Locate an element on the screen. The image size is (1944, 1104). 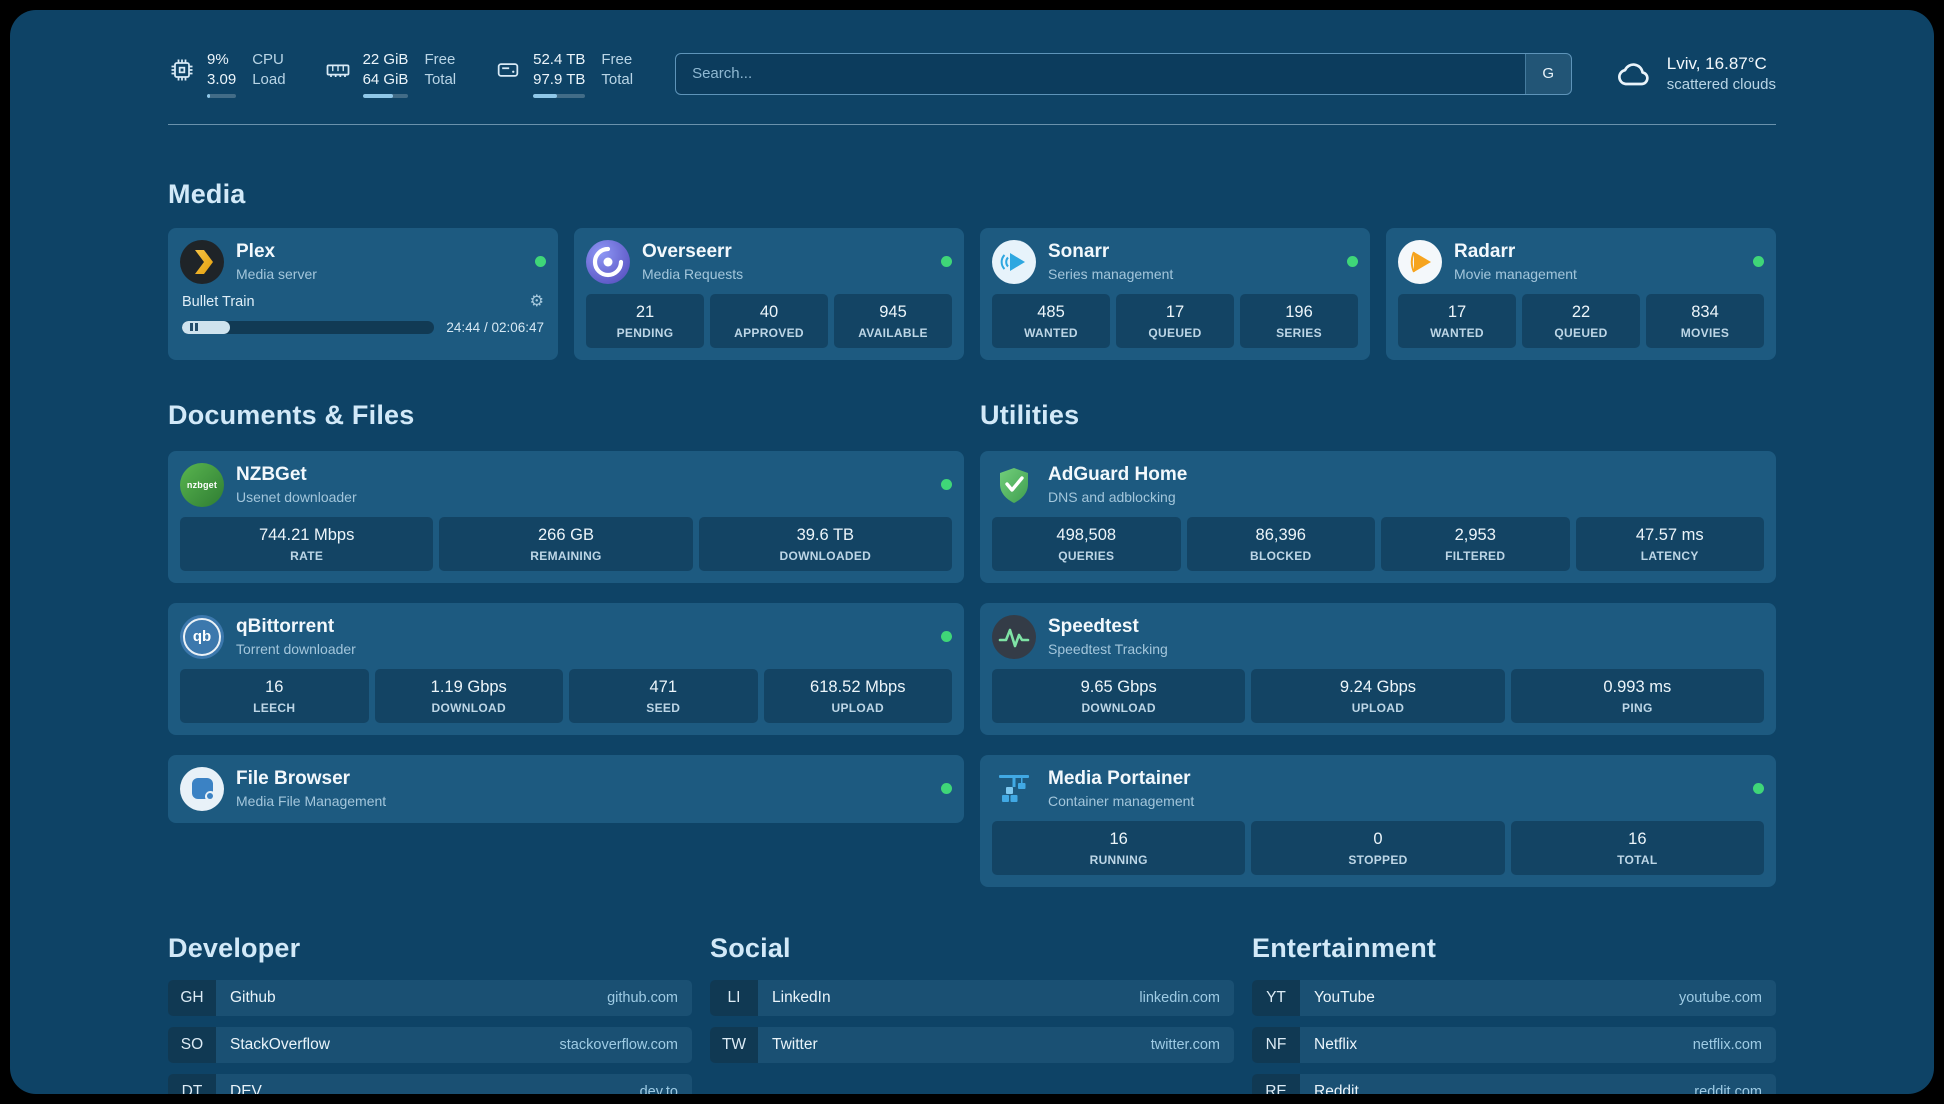
stat-tile: 40 APPROVED is located at coordinates (769, 320).